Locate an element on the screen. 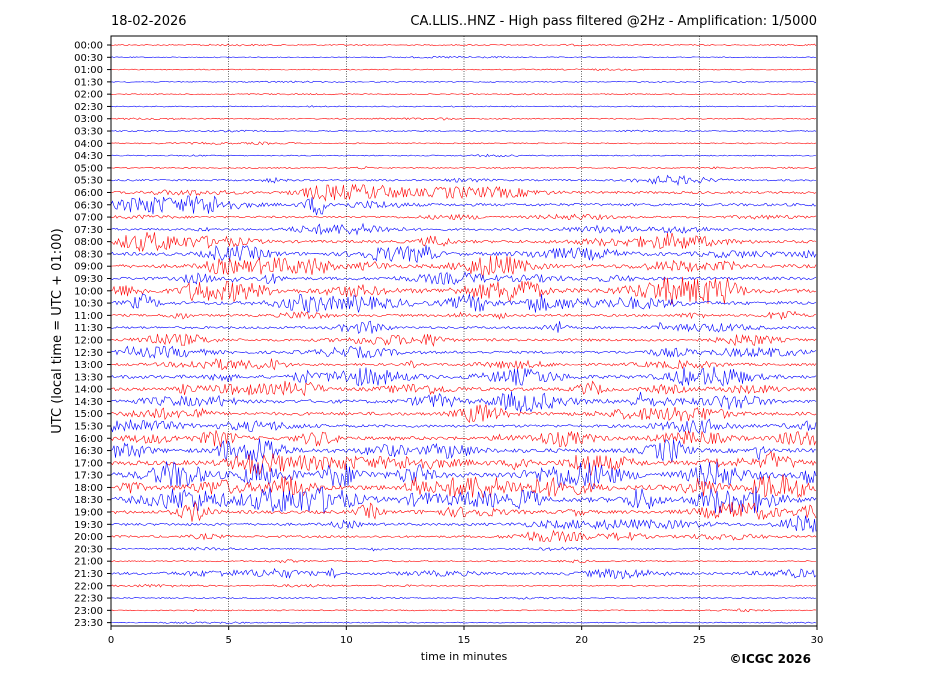  y-tick-label: 21:30 is located at coordinates (88, 574).